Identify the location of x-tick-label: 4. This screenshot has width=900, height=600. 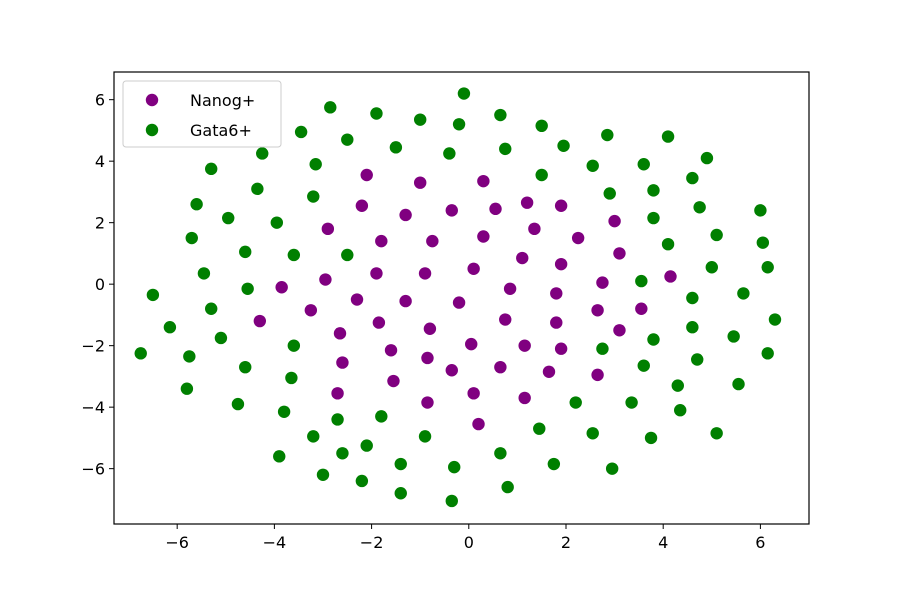
(663, 542).